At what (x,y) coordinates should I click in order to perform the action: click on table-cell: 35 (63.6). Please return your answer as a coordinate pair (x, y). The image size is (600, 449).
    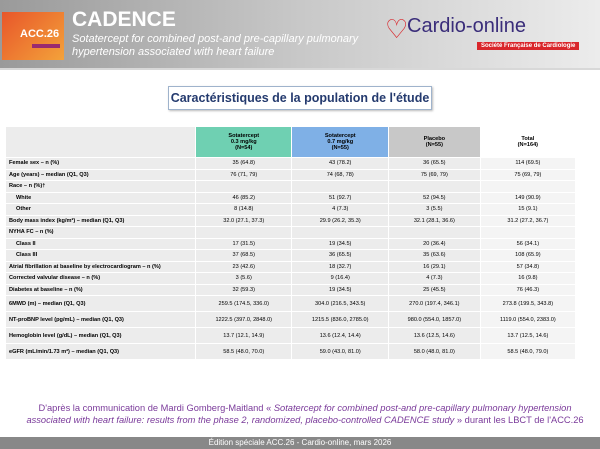
    Looking at the image, I should click on (434, 255).